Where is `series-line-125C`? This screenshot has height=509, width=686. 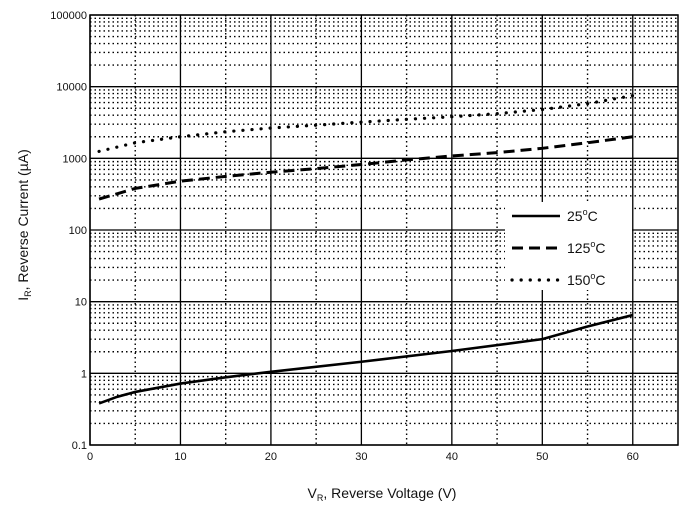 series-line-125C is located at coordinates (365, 168).